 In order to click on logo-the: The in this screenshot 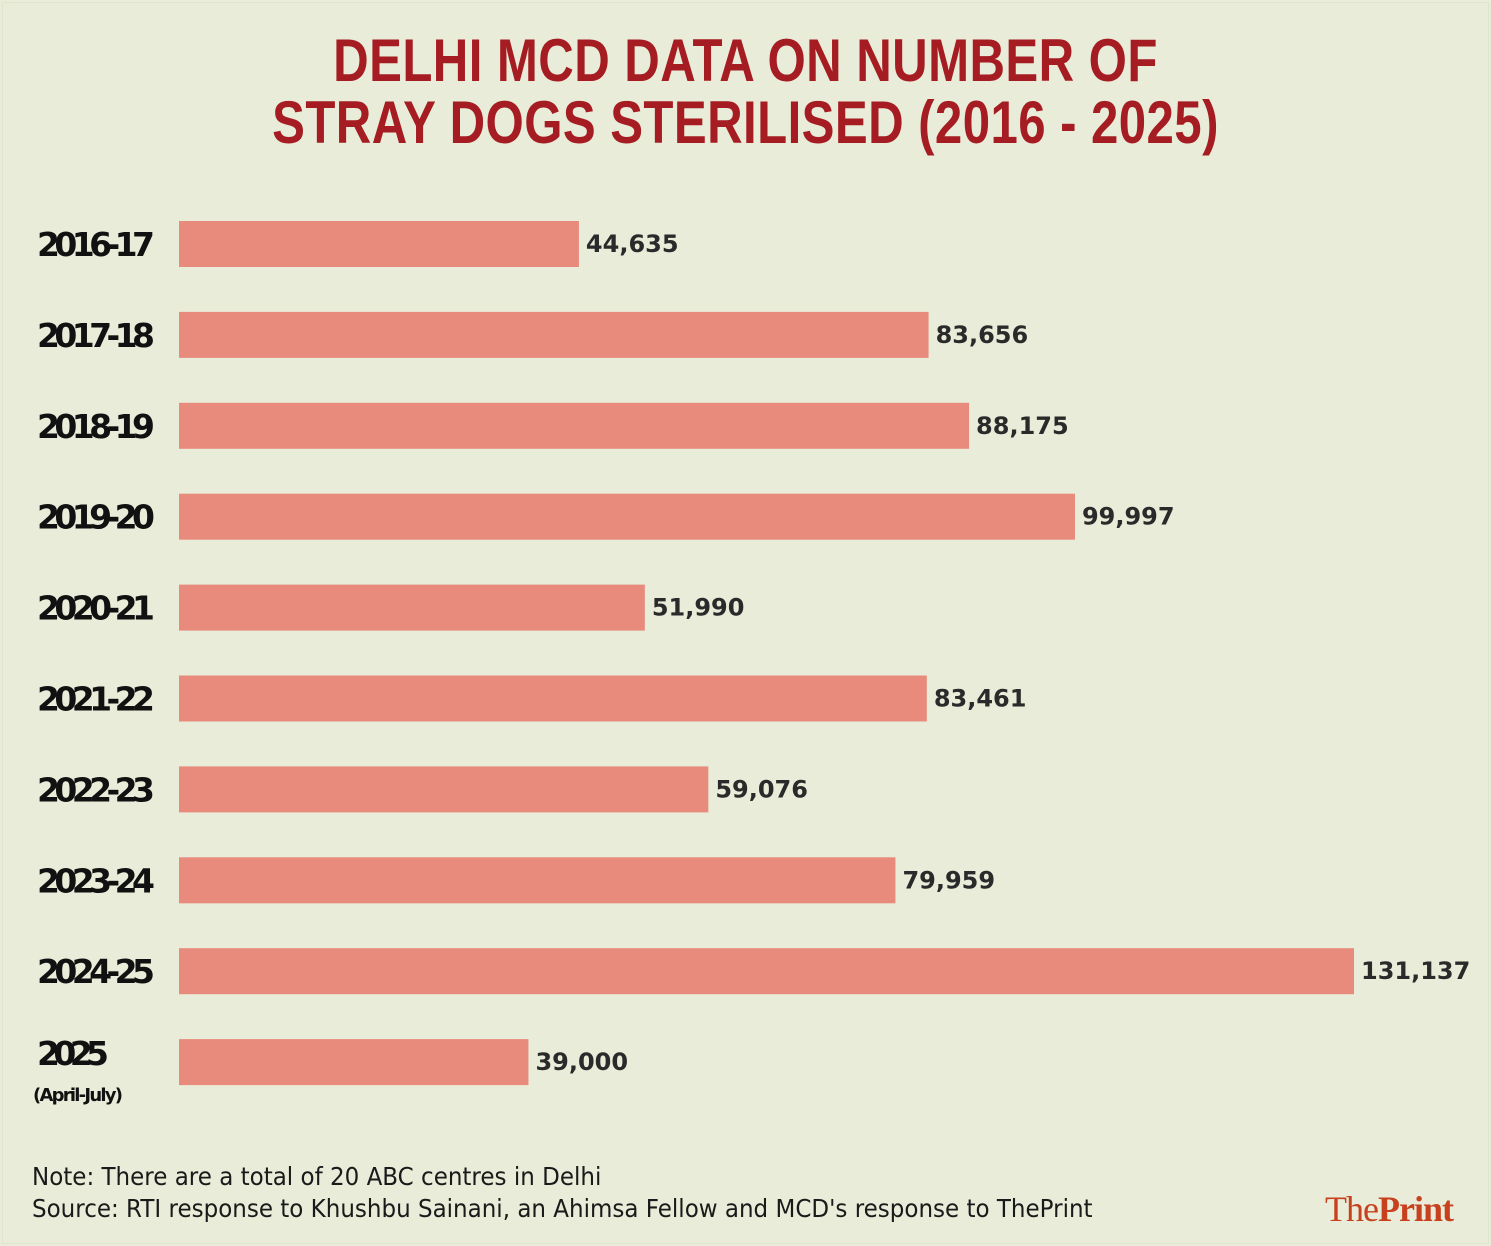, I will do `click(1352, 1209)`.